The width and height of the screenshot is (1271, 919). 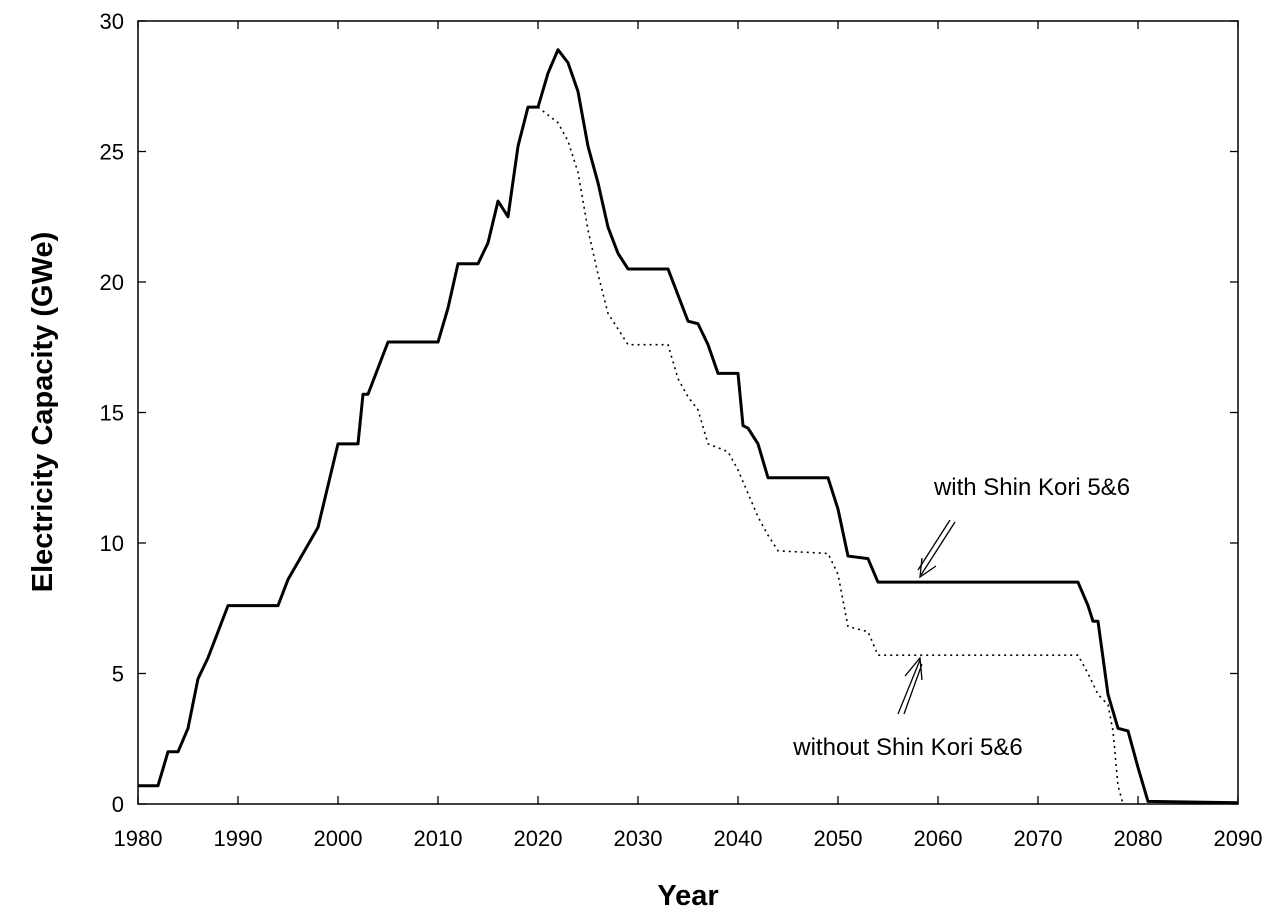 What do you see at coordinates (907, 747) in the screenshot?
I see `annotation: without Shin Kori 5&6` at bounding box center [907, 747].